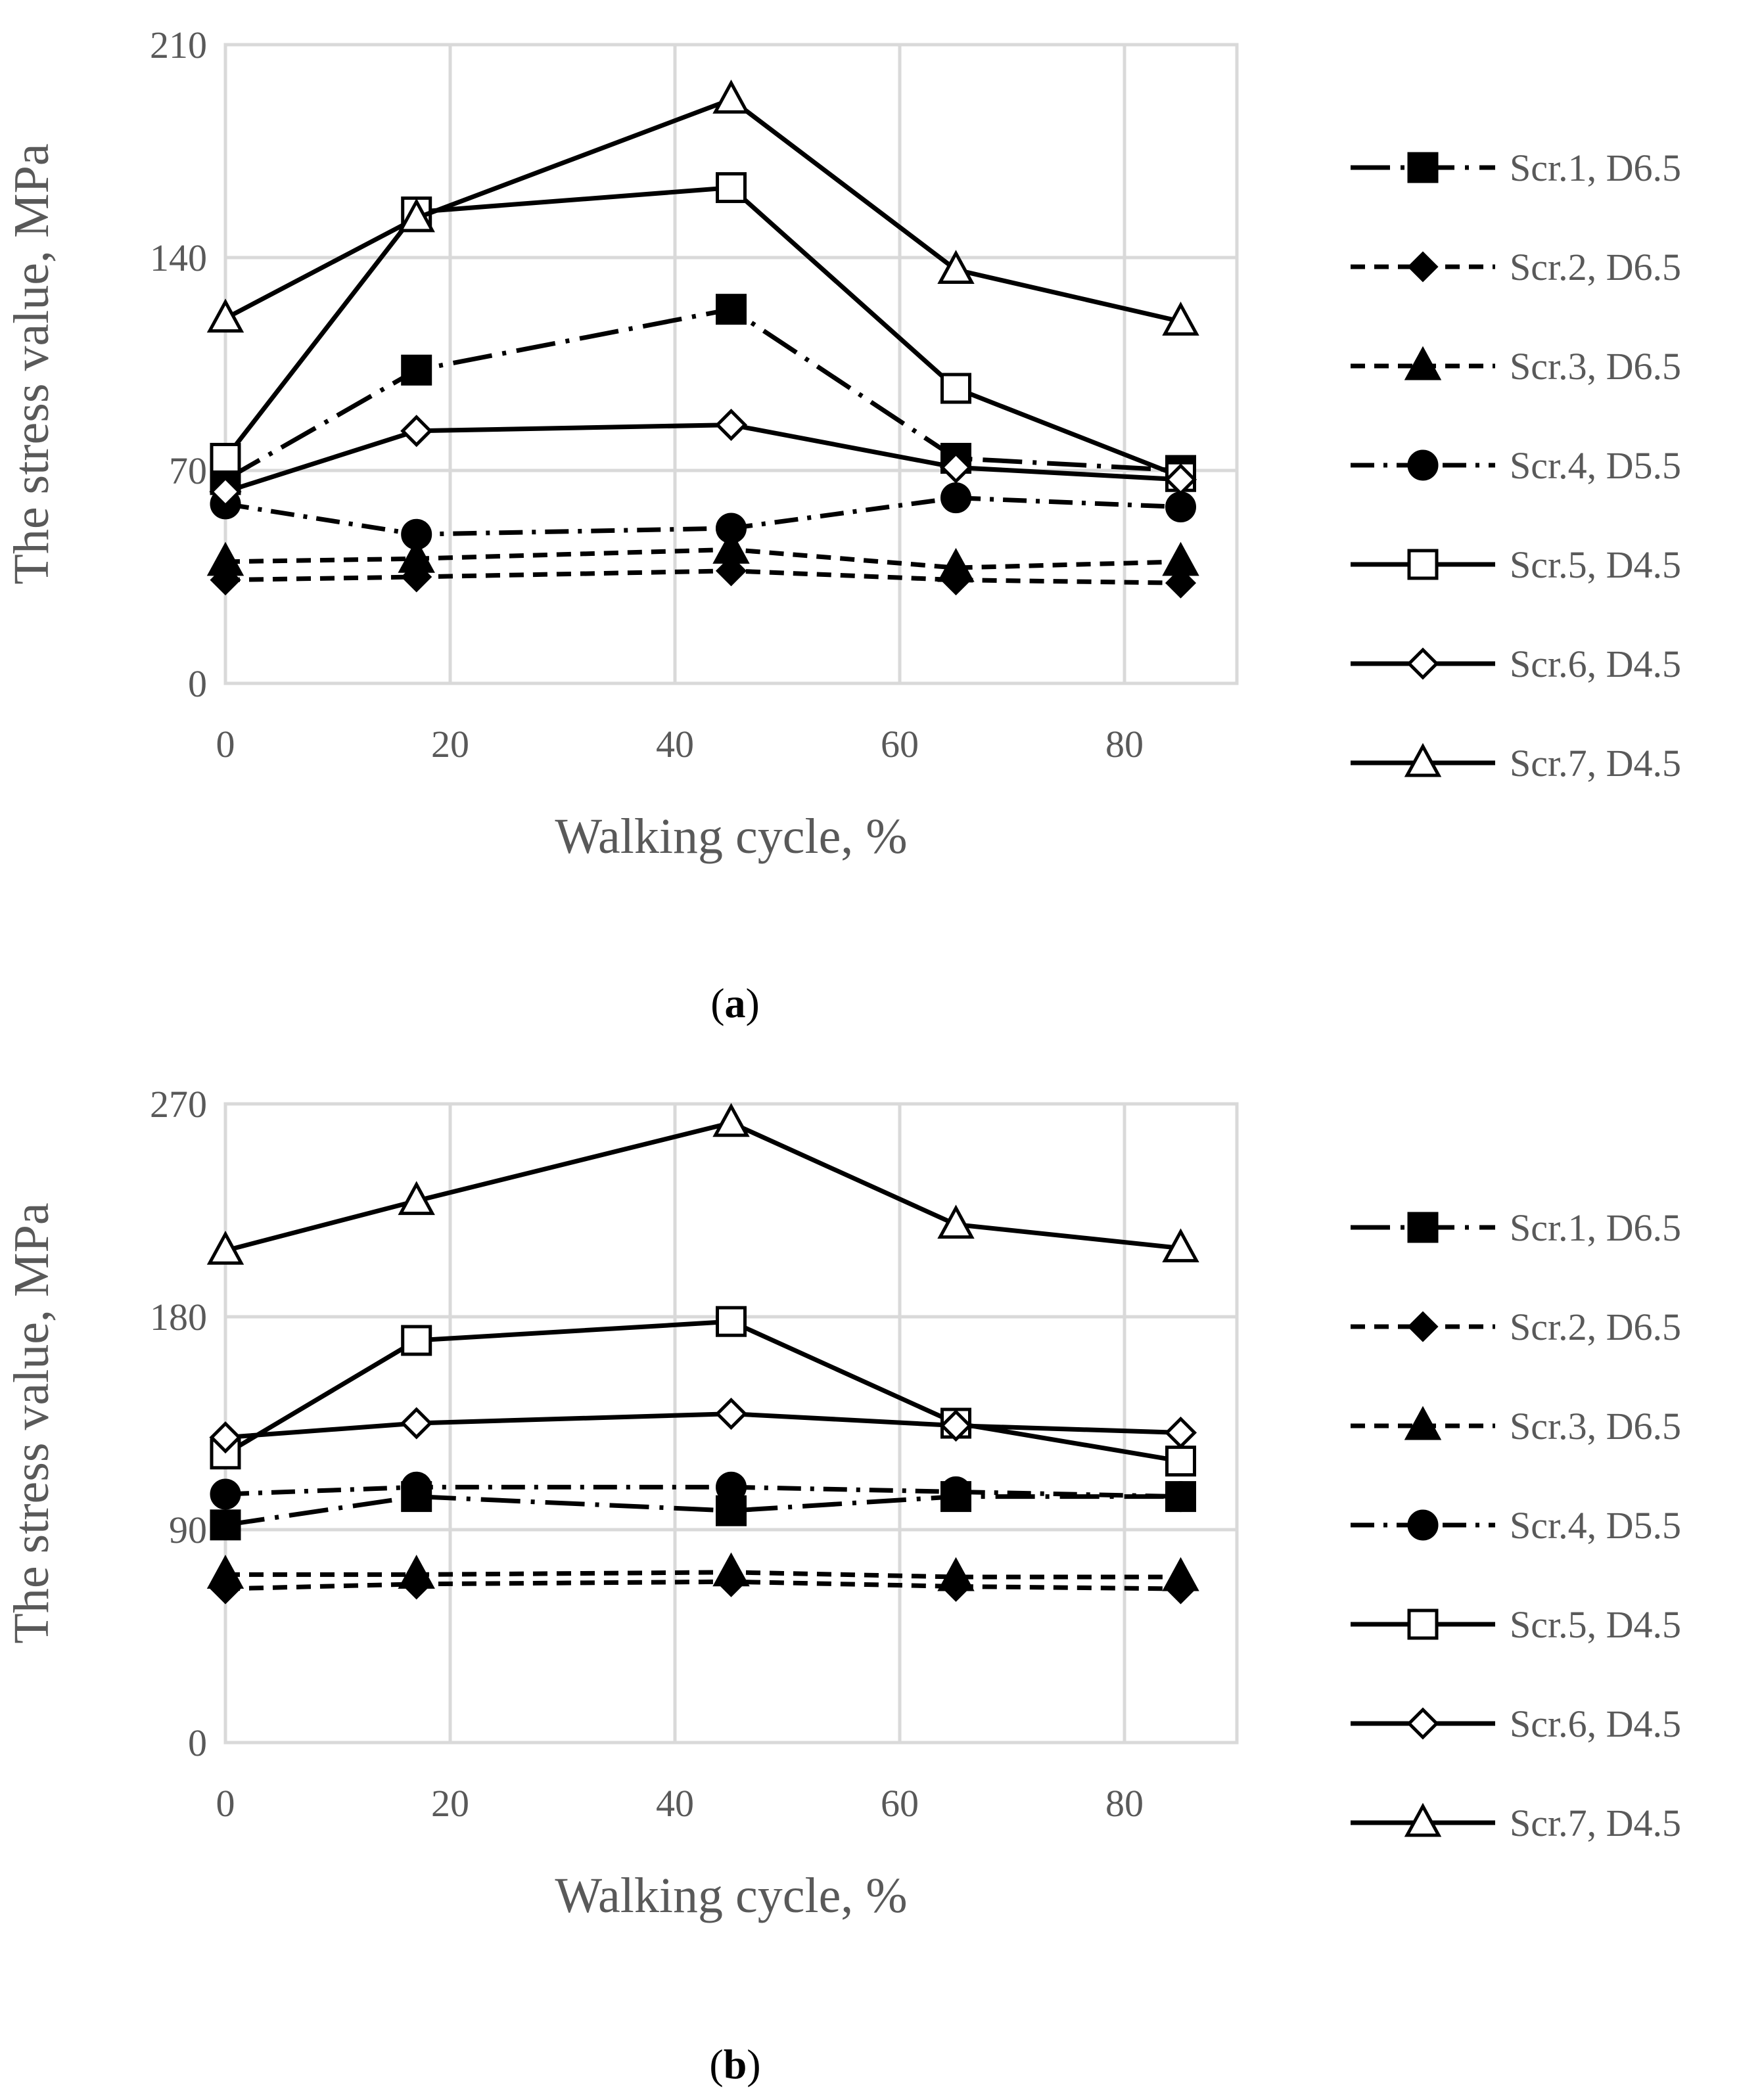  I want to click on x-tick-label: 60, so click(900, 1803).